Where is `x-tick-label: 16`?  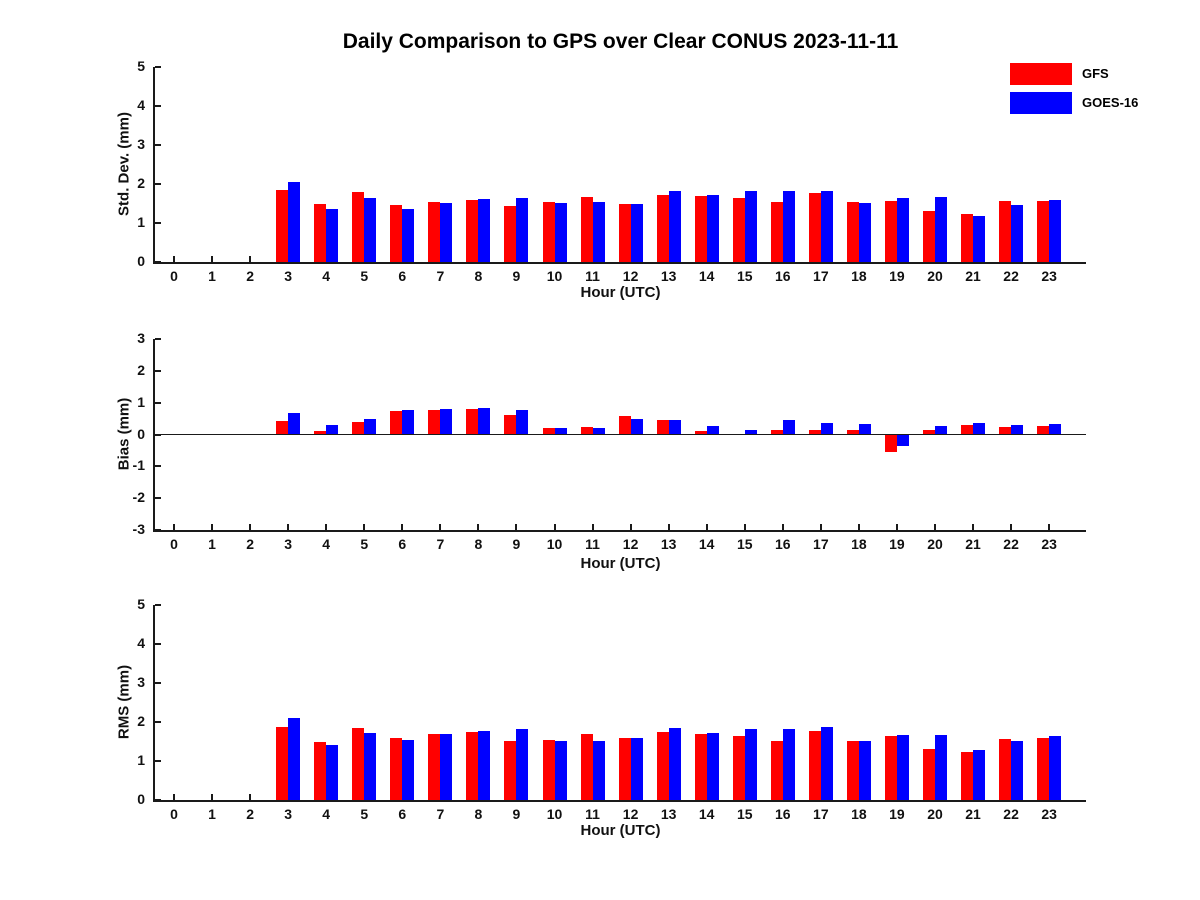 x-tick-label: 16 is located at coordinates (783, 276).